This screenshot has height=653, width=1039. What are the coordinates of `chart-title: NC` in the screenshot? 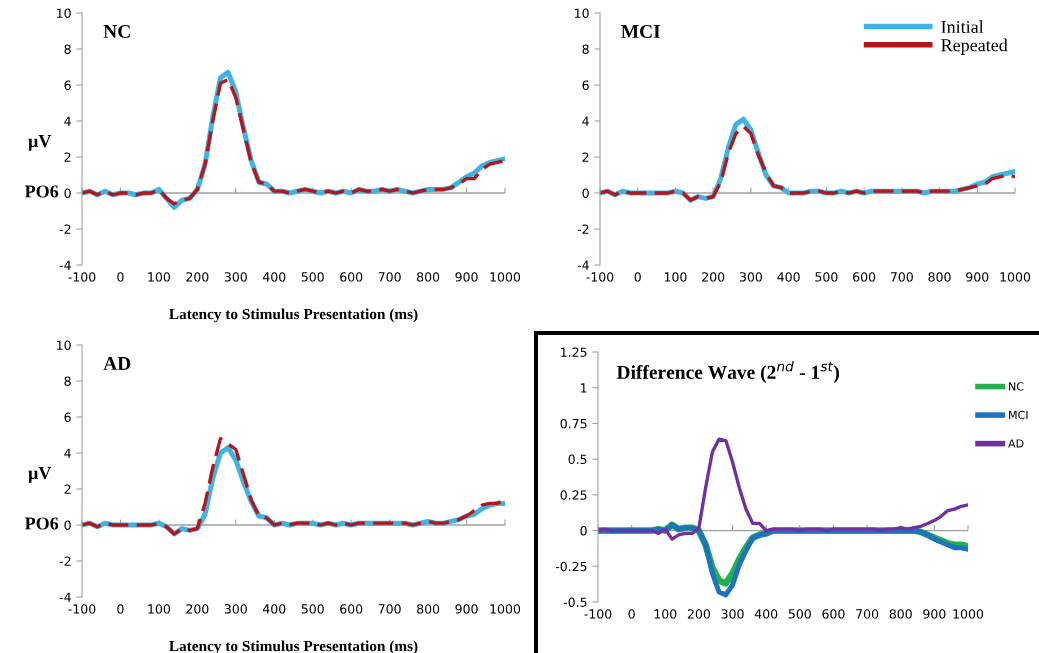 It's located at (116, 31).